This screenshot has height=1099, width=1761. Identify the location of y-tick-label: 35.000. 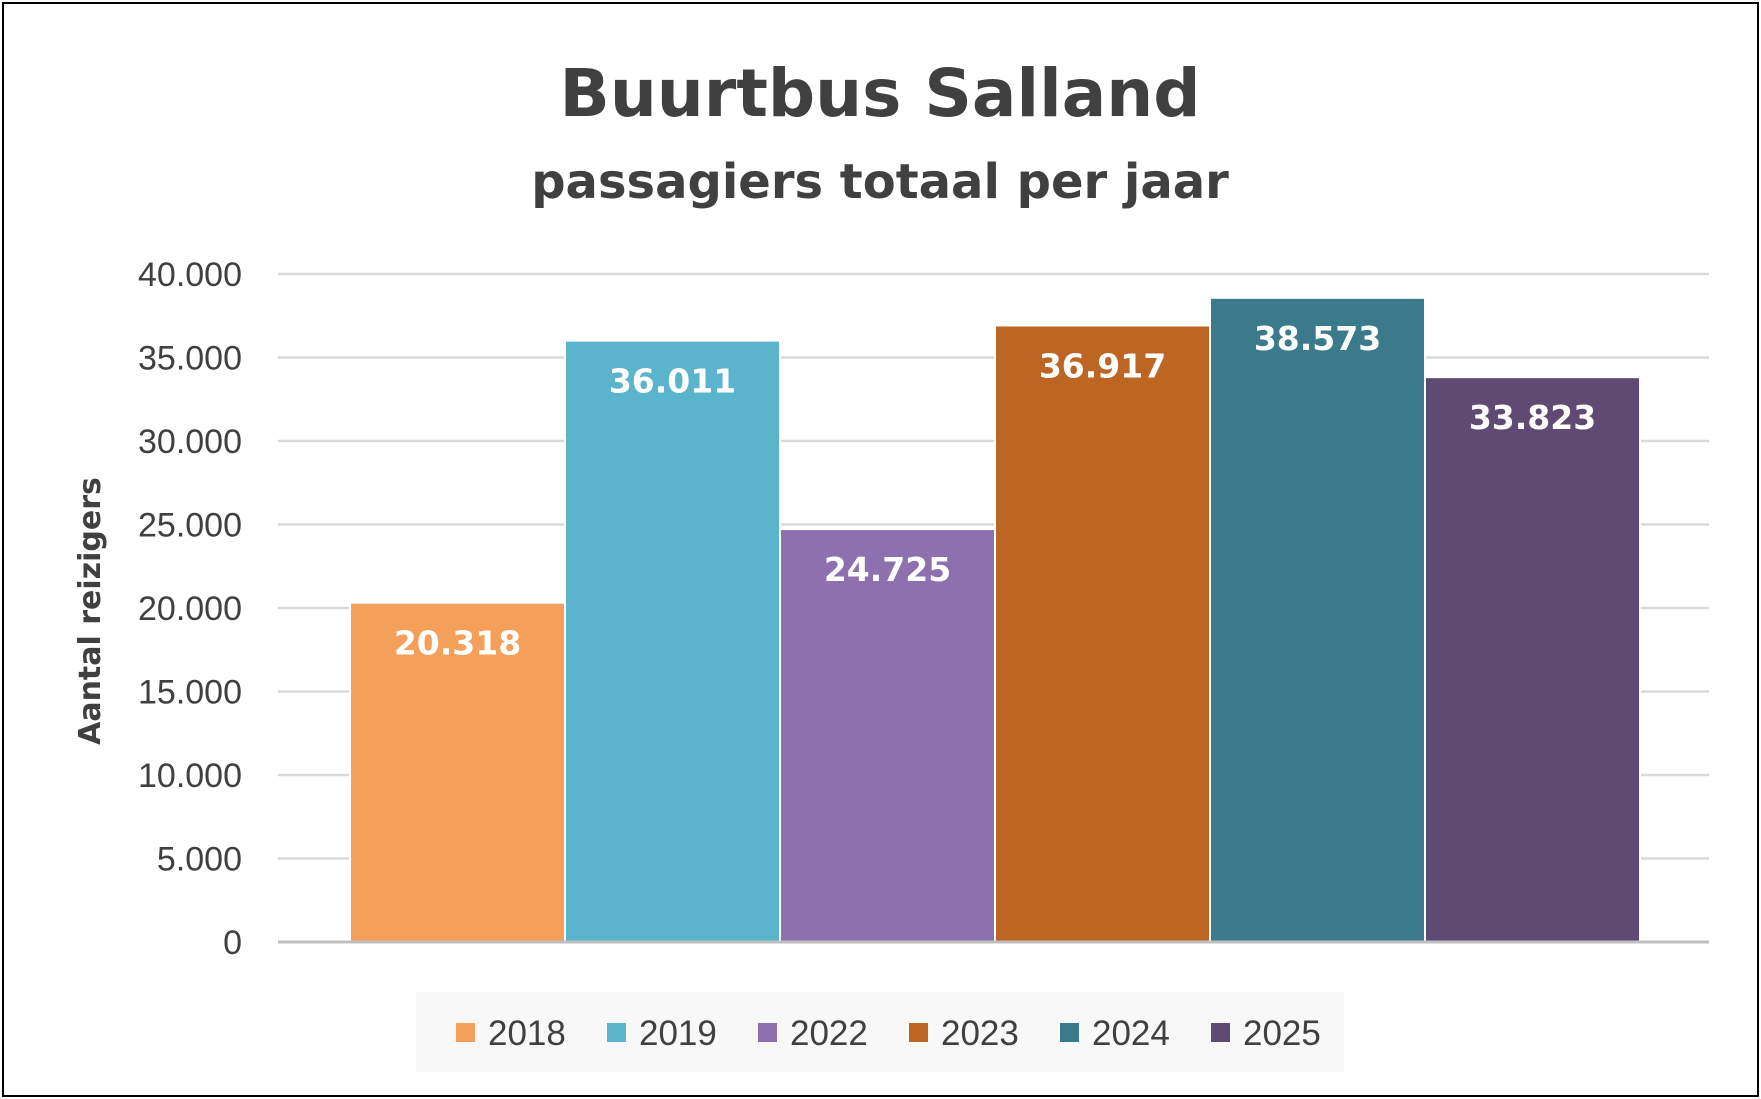
(190, 359).